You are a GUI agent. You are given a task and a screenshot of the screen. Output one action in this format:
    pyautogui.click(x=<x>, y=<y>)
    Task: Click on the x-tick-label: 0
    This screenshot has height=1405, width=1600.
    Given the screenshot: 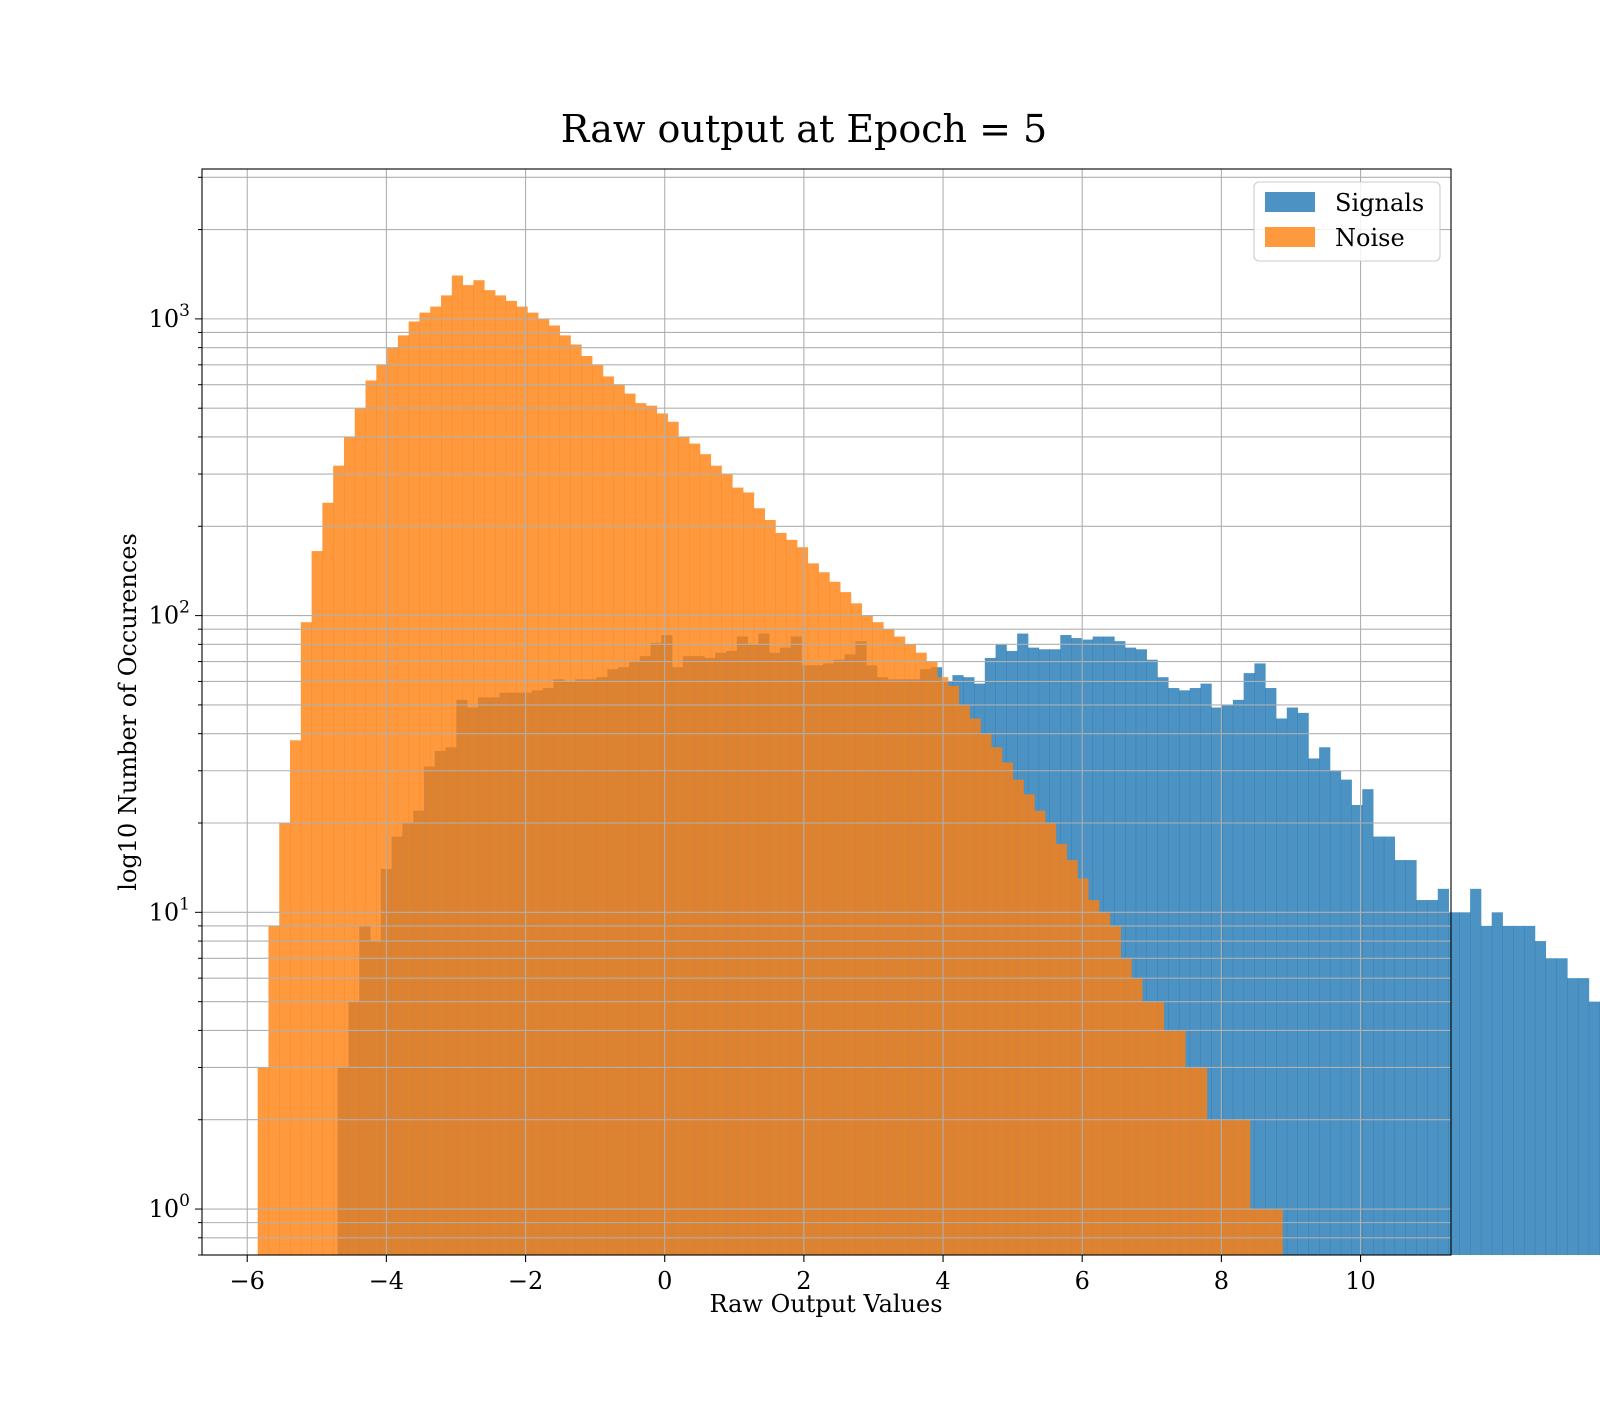 What is the action you would take?
    pyautogui.click(x=664, y=1281)
    